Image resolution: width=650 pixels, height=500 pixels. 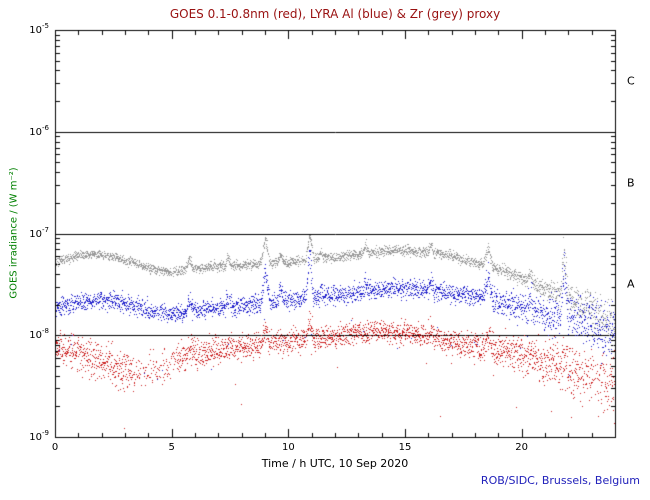 I want to click on y-tick-label: 10⁻⁸, so click(x=39, y=334).